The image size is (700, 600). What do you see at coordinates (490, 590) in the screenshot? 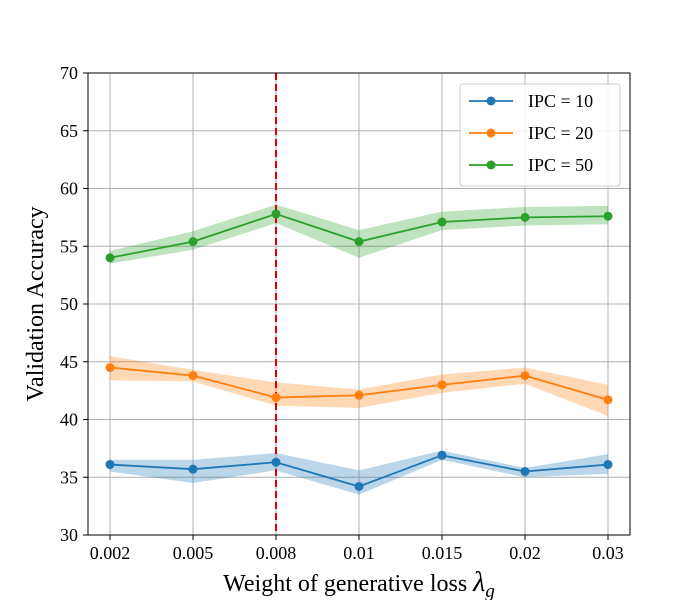
I see `x-axis-title-subscript: g` at bounding box center [490, 590].